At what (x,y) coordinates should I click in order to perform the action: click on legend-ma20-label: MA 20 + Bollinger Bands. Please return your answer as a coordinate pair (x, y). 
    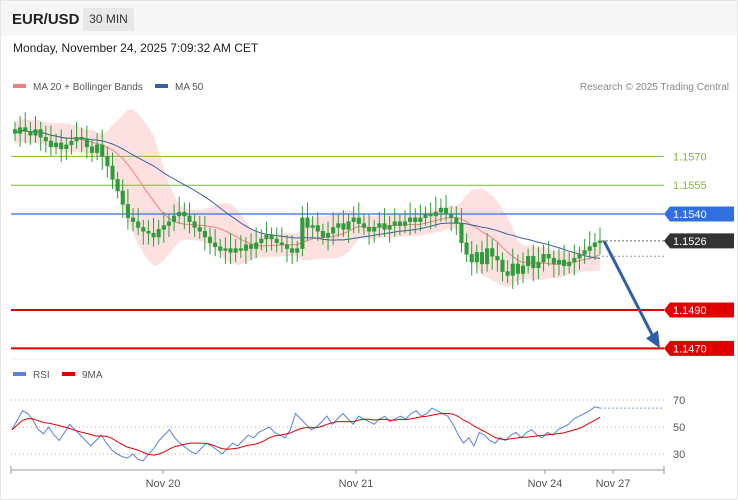
    Looking at the image, I should click on (88, 87).